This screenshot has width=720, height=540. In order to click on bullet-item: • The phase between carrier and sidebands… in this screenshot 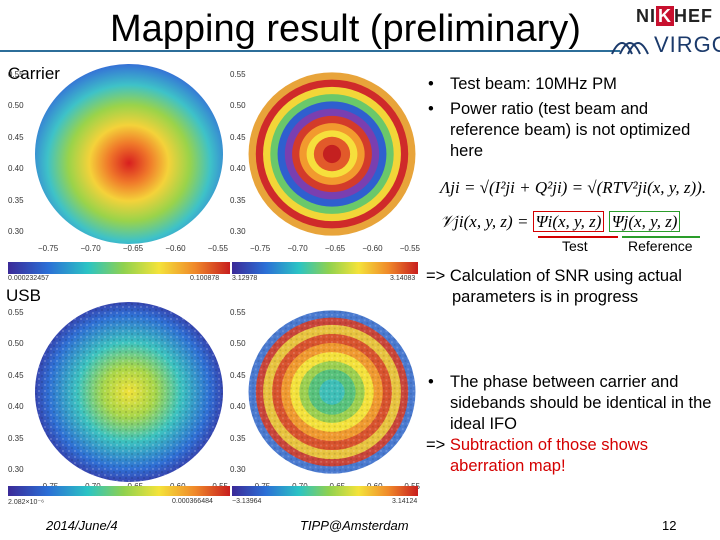, I will do `click(569, 403)`.